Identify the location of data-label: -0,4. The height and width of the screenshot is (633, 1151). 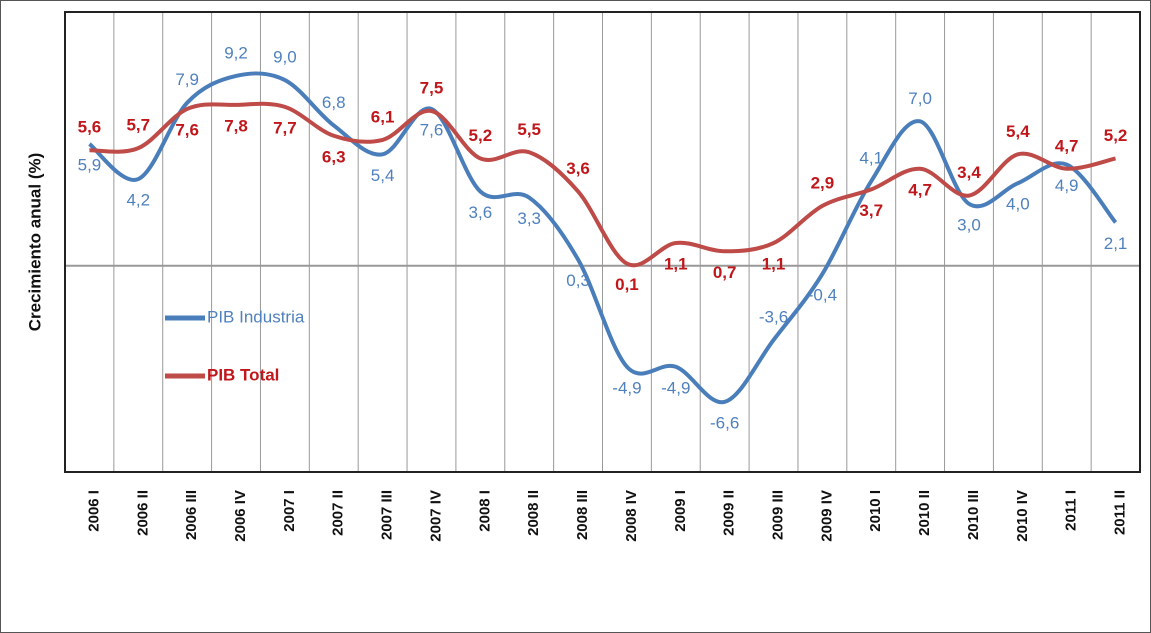
(822, 294).